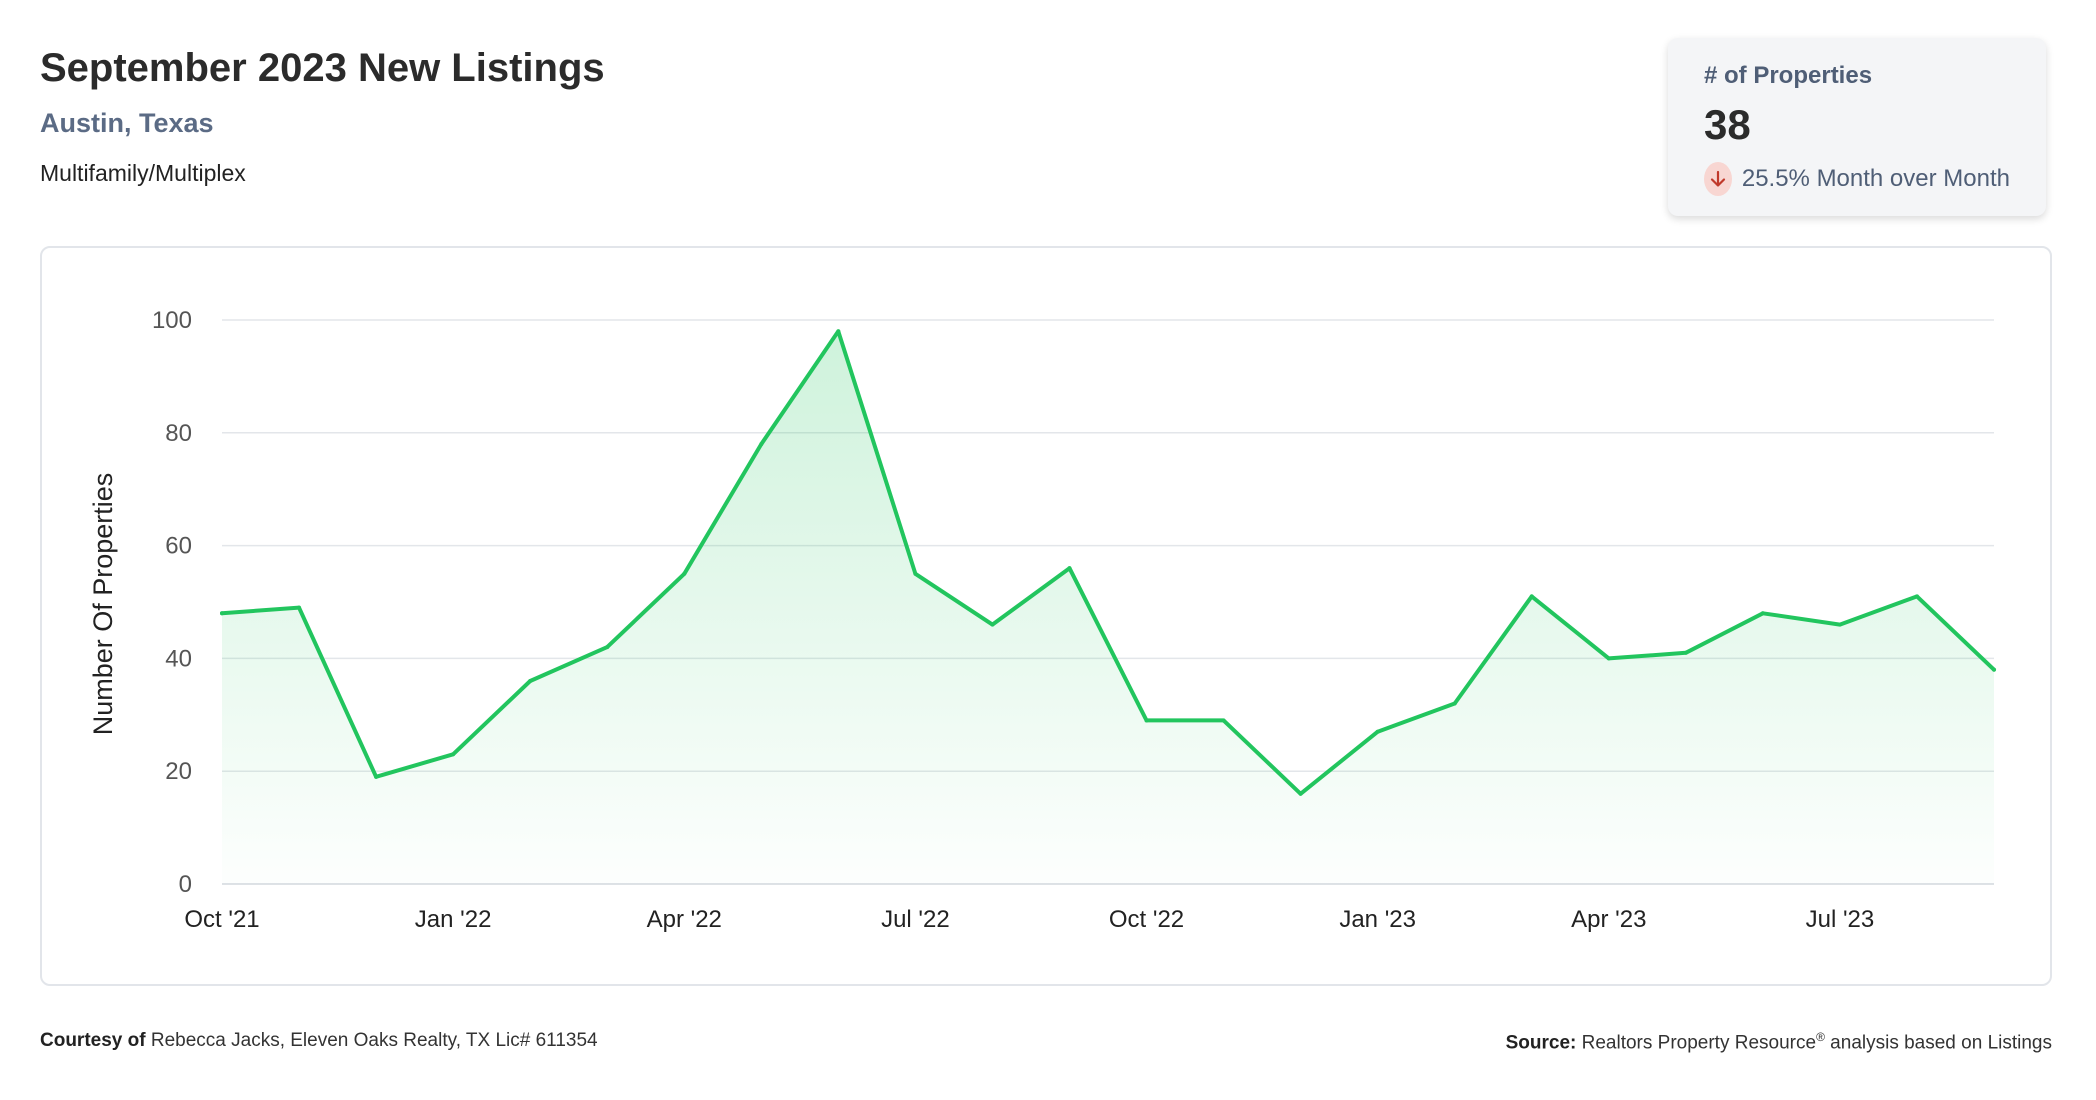 The width and height of the screenshot is (2096, 1100). I want to click on y-tick-label: 80, so click(178, 433).